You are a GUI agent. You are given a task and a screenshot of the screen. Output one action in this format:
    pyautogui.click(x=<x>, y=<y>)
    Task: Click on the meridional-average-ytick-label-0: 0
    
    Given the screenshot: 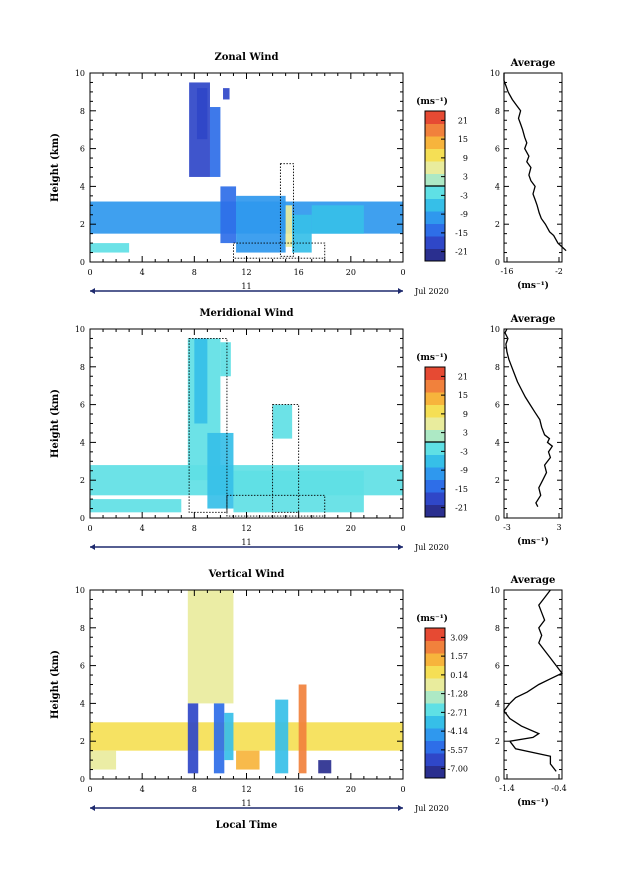 What is the action you would take?
    pyautogui.click(x=497, y=518)
    